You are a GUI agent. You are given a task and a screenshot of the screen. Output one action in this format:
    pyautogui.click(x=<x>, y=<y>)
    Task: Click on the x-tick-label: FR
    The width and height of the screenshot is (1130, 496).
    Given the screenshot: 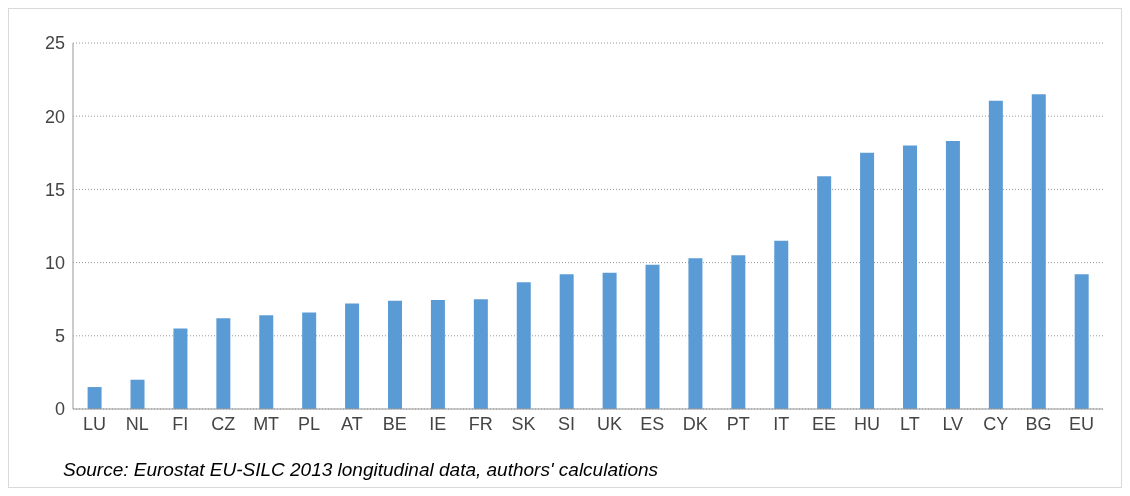 What is the action you would take?
    pyautogui.click(x=480, y=423)
    